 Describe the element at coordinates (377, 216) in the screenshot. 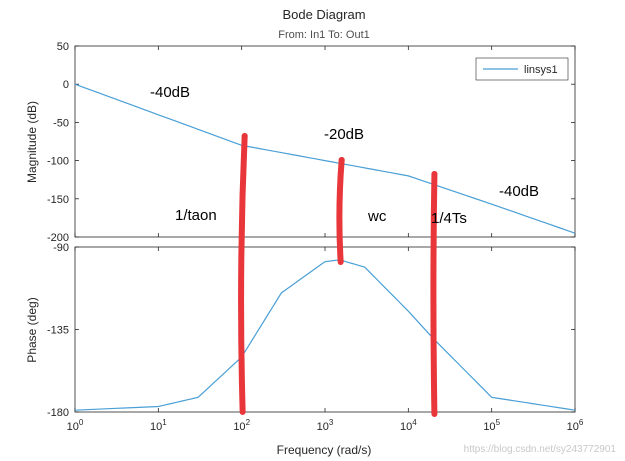

I see `annotation-wc: wc` at that location.